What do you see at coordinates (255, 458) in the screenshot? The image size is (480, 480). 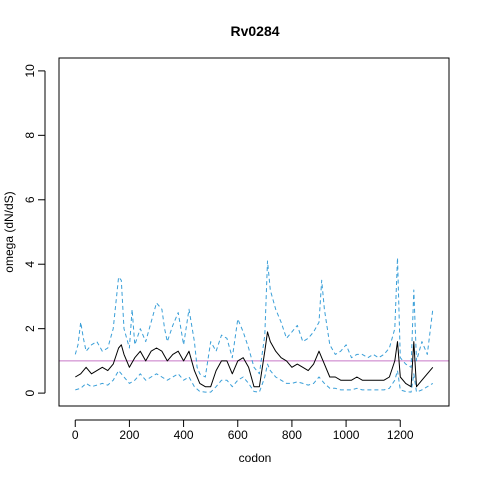 I see `x-axis-label: codon` at bounding box center [255, 458].